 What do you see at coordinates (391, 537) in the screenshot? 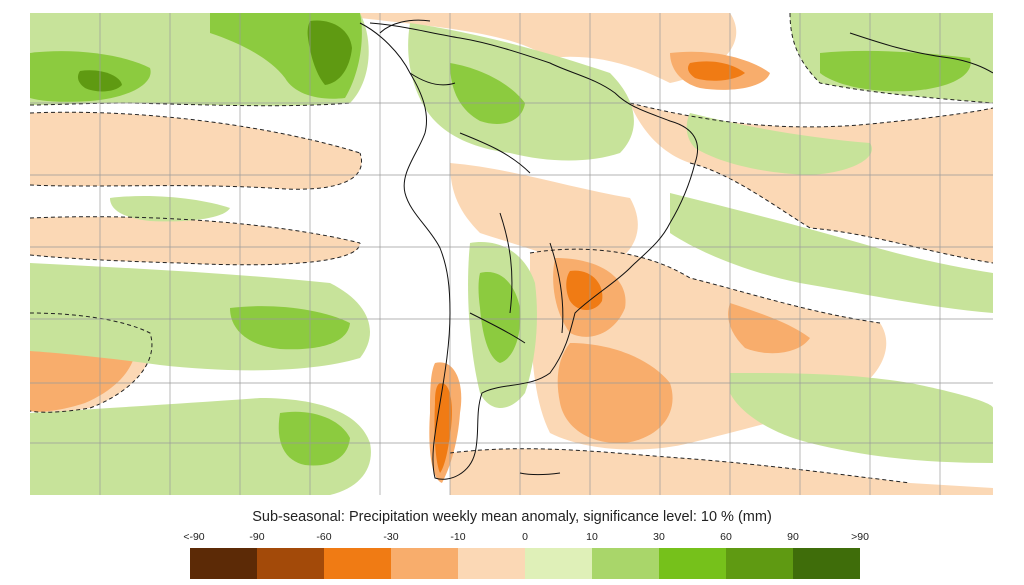
I see `legend-tick-label: -30` at bounding box center [391, 537].